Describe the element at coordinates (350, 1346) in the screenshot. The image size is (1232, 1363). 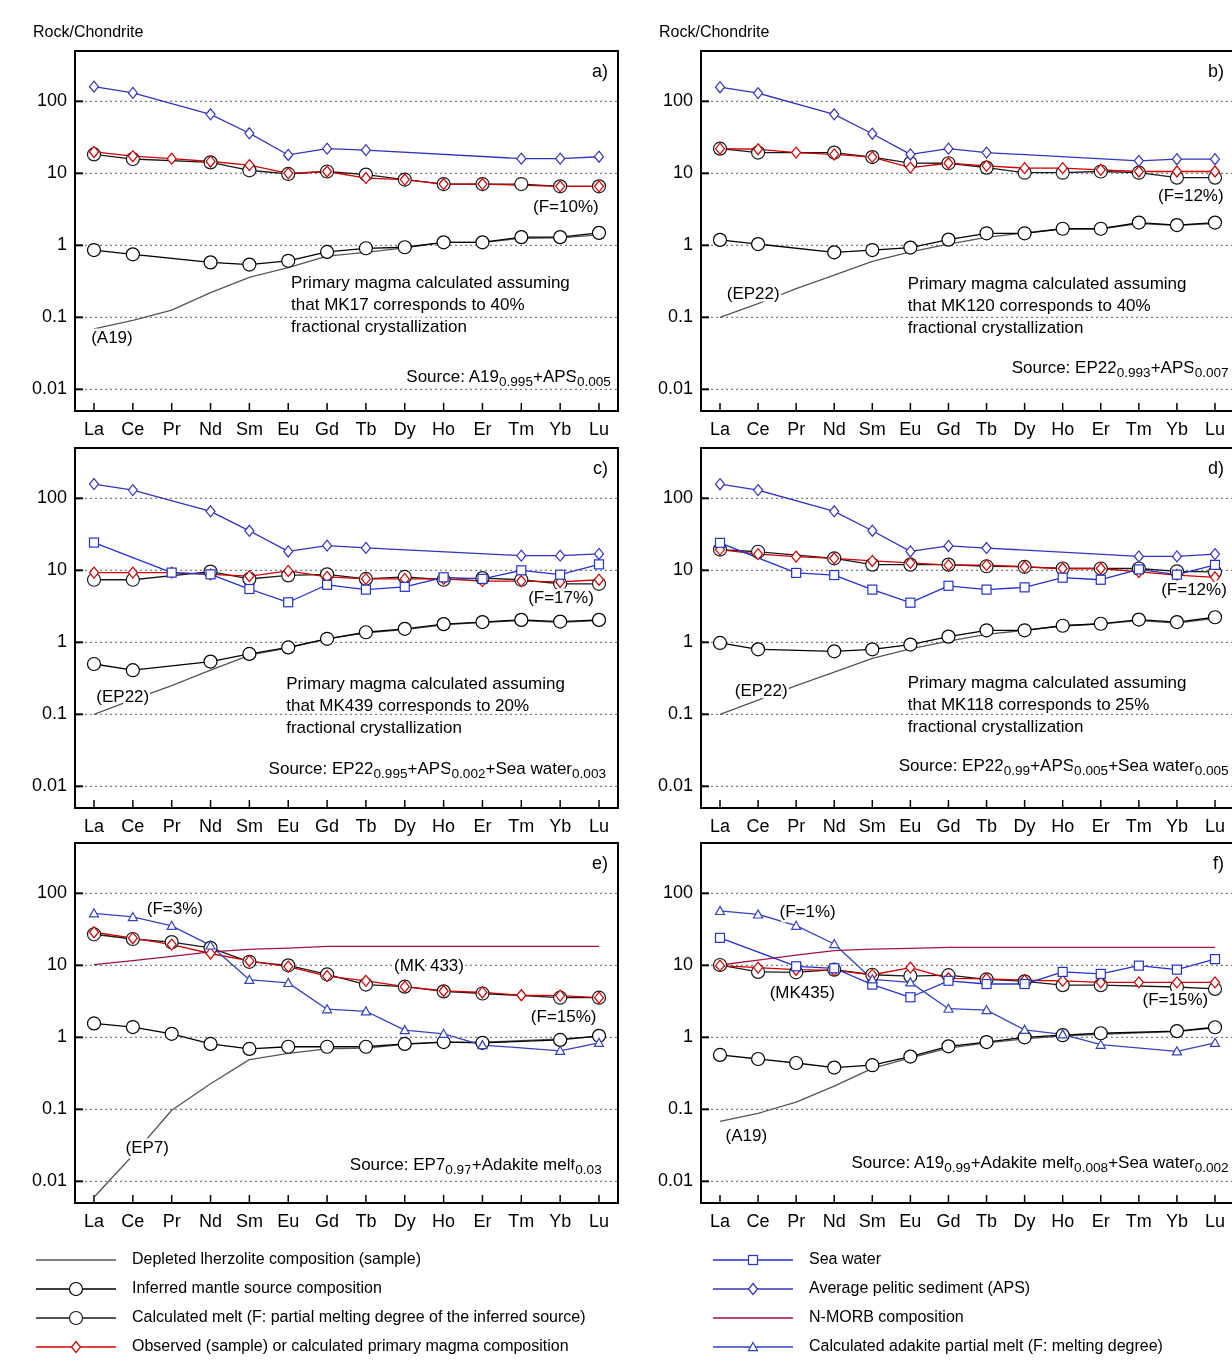
I see `legend-label: Observed (sample) or calculated primary magma composition` at that location.